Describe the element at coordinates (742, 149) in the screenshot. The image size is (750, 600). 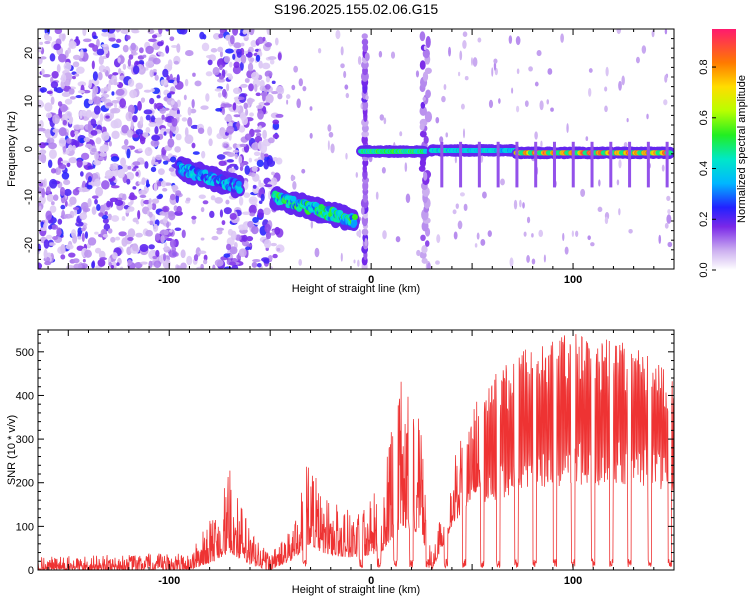
I see `colorbar-label: Normalized spectral amplitude` at that location.